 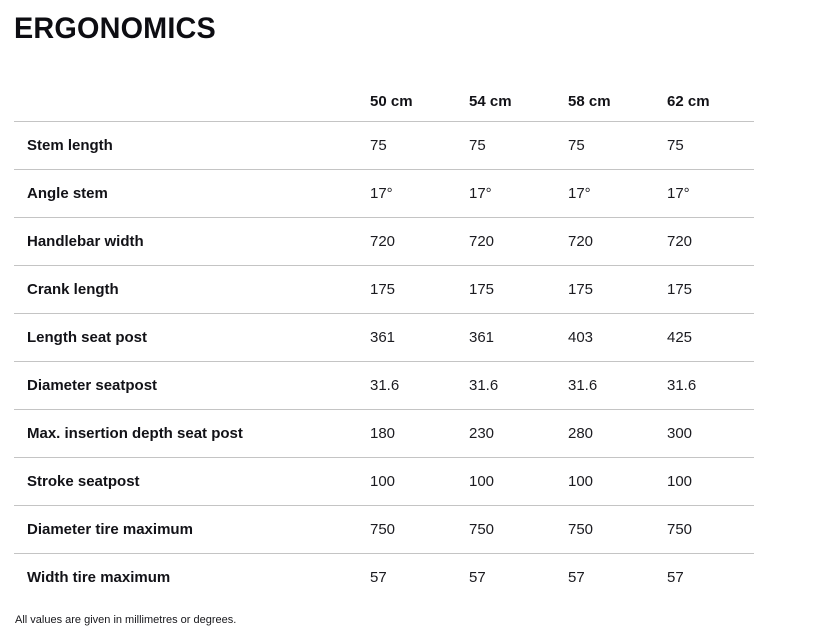 I want to click on row-label: Diameter seatpost, so click(x=92, y=385).